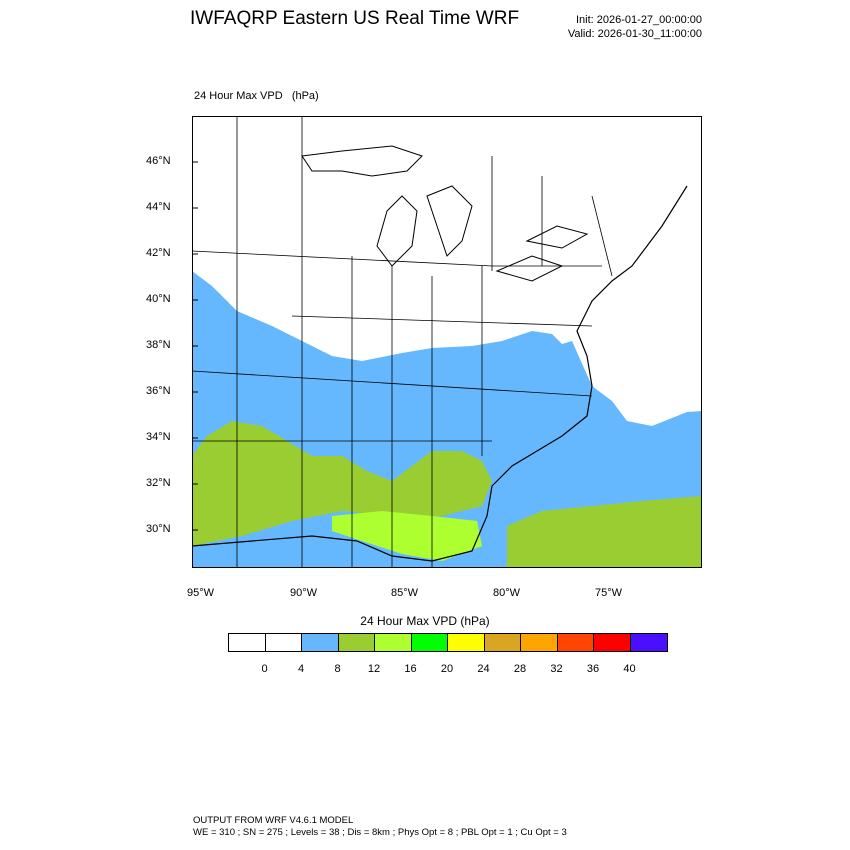 The width and height of the screenshot is (850, 850). What do you see at coordinates (410, 669) in the screenshot?
I see `colorbar-label-4: 16` at bounding box center [410, 669].